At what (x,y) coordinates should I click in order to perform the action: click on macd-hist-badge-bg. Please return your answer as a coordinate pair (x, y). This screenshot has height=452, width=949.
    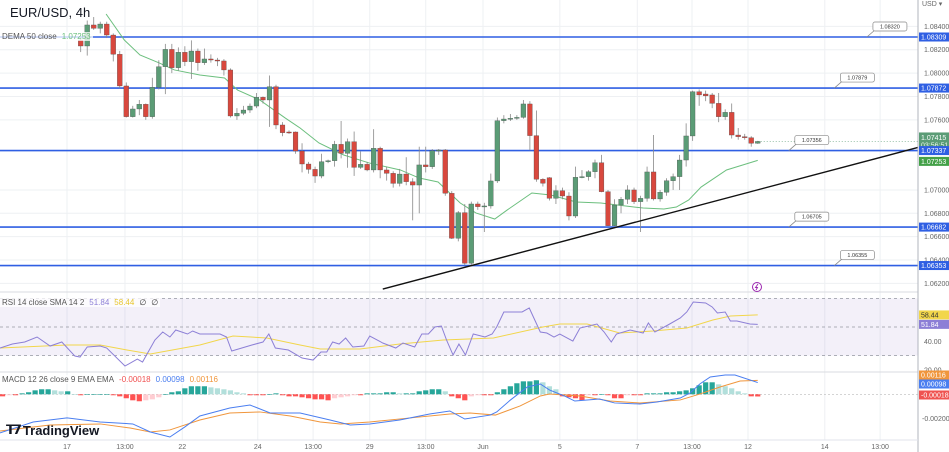
    Looking at the image, I should click on (934, 395).